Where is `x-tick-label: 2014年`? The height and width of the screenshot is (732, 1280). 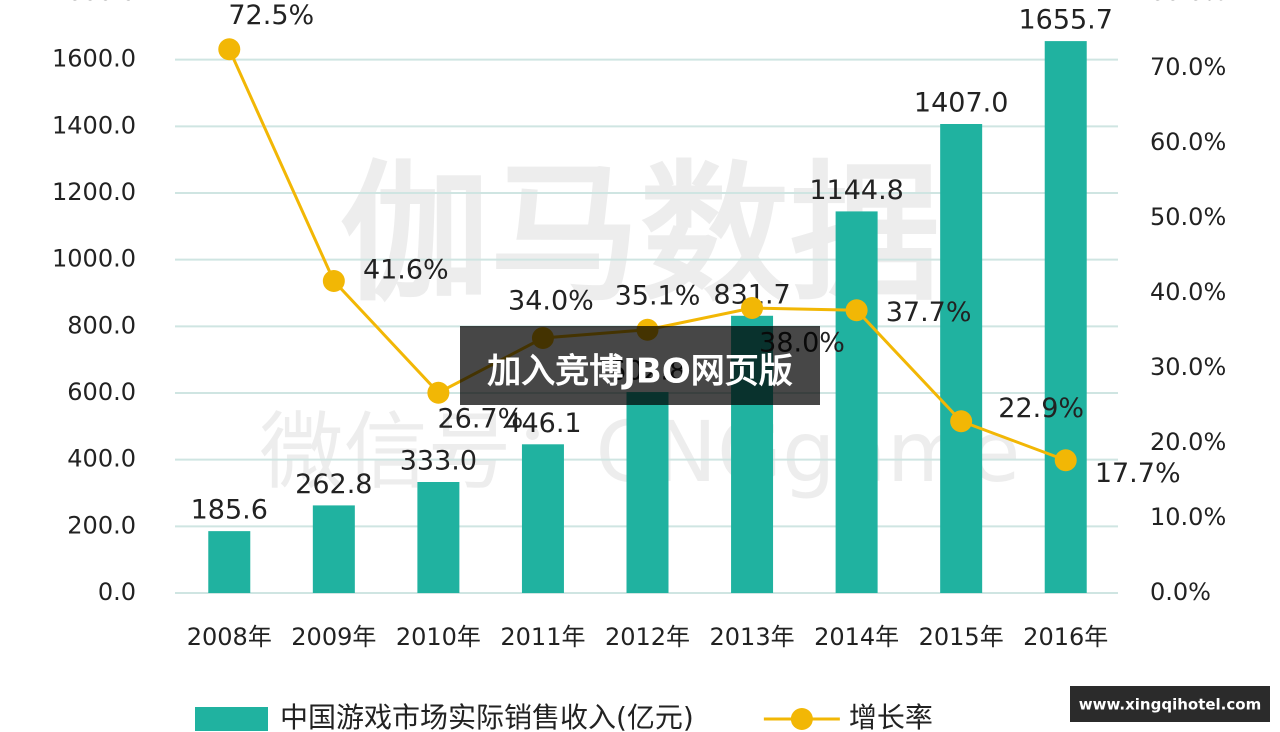 x-tick-label: 2014年 is located at coordinates (856, 637).